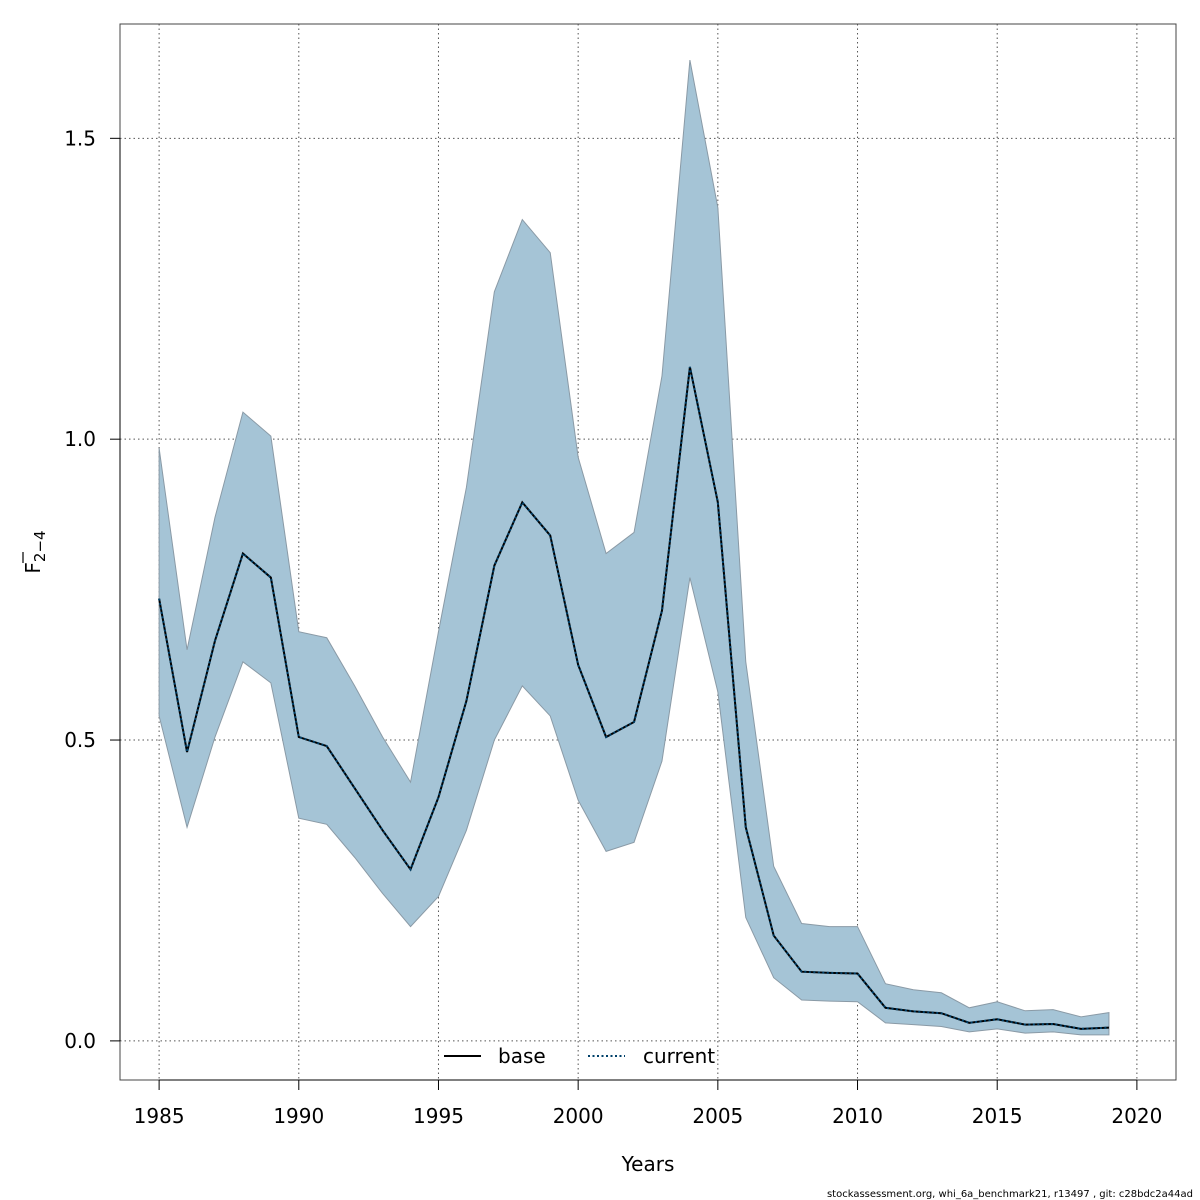 The image size is (1200, 1200). What do you see at coordinates (578, 1116) in the screenshot?
I see `x-tick-label: 2000` at bounding box center [578, 1116].